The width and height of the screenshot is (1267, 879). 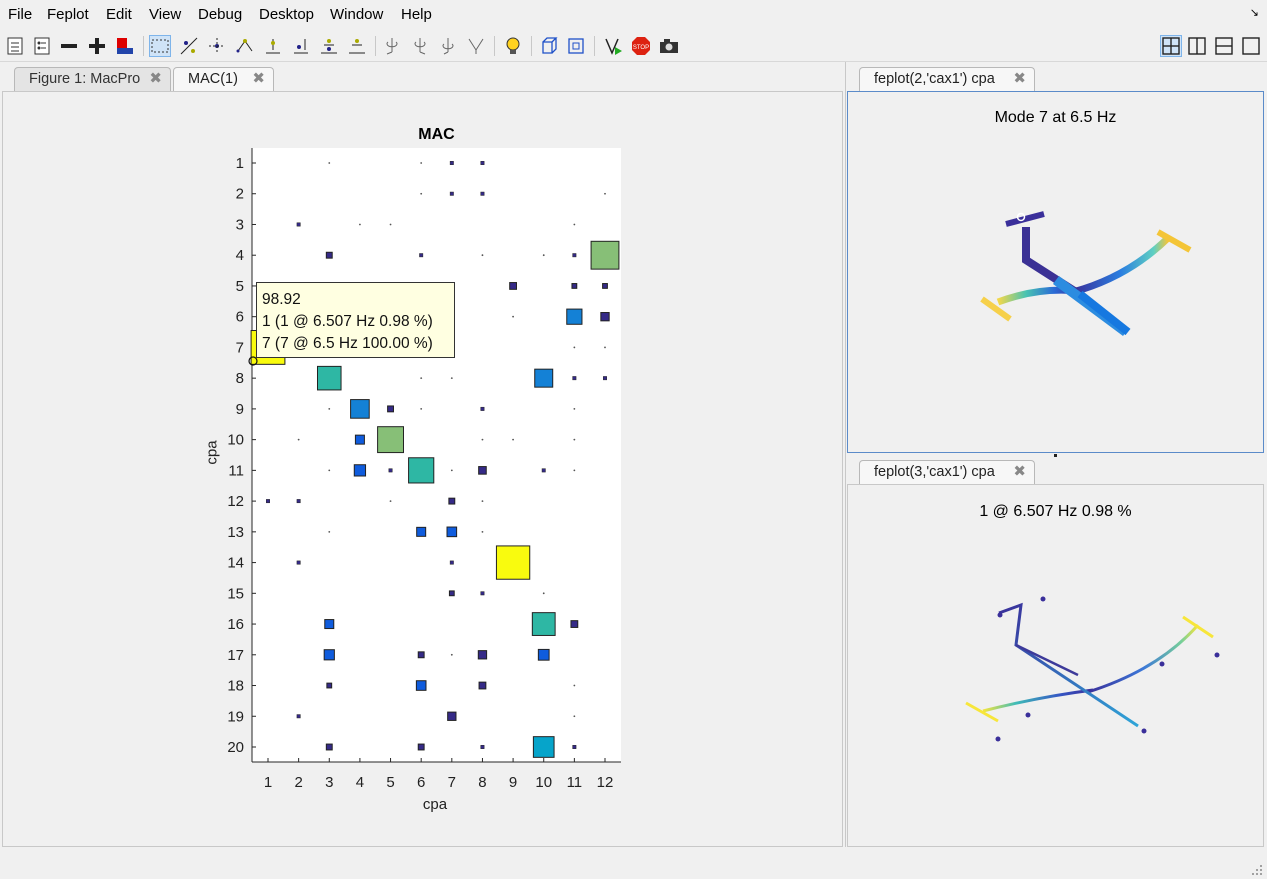 I want to click on mode-shape-bottom-svg, so click(x=1055, y=665).